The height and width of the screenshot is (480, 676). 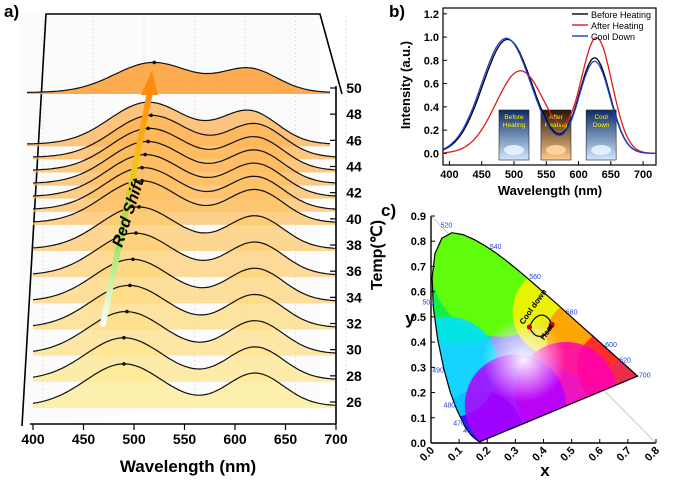 I want to click on panel-b-x-tick-label: 500, so click(x=514, y=175).